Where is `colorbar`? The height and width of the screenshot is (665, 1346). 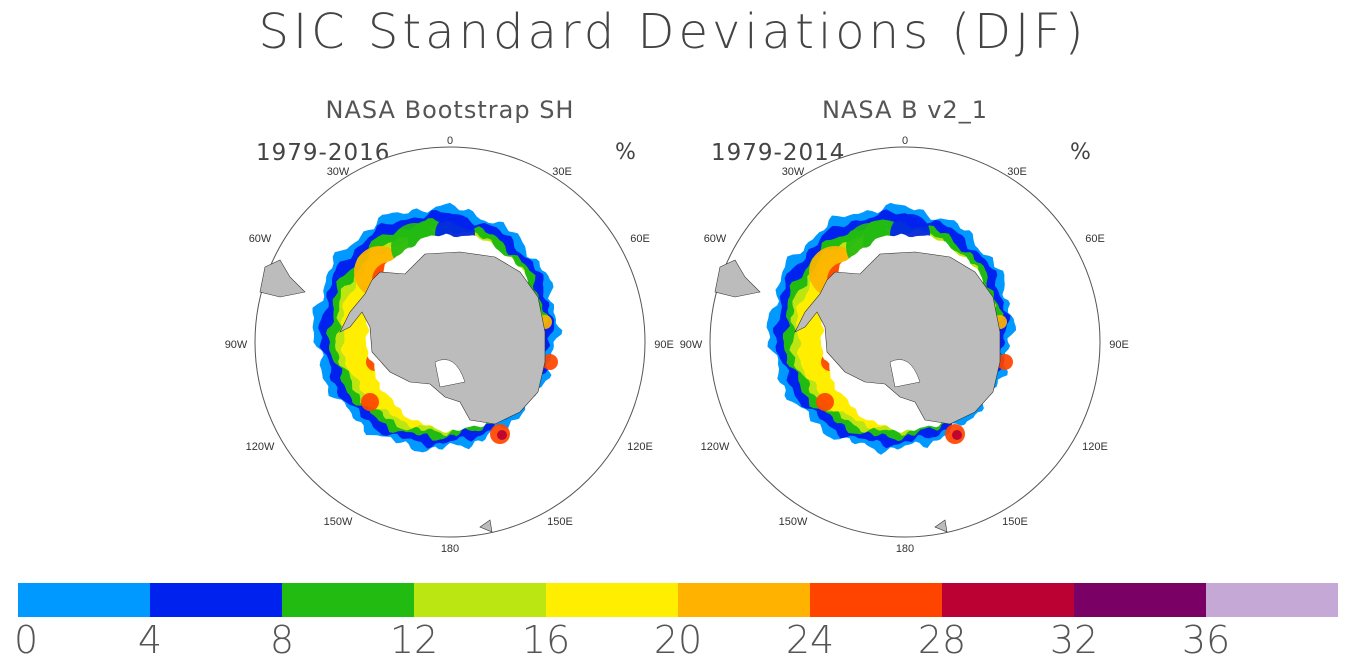 colorbar is located at coordinates (678, 600).